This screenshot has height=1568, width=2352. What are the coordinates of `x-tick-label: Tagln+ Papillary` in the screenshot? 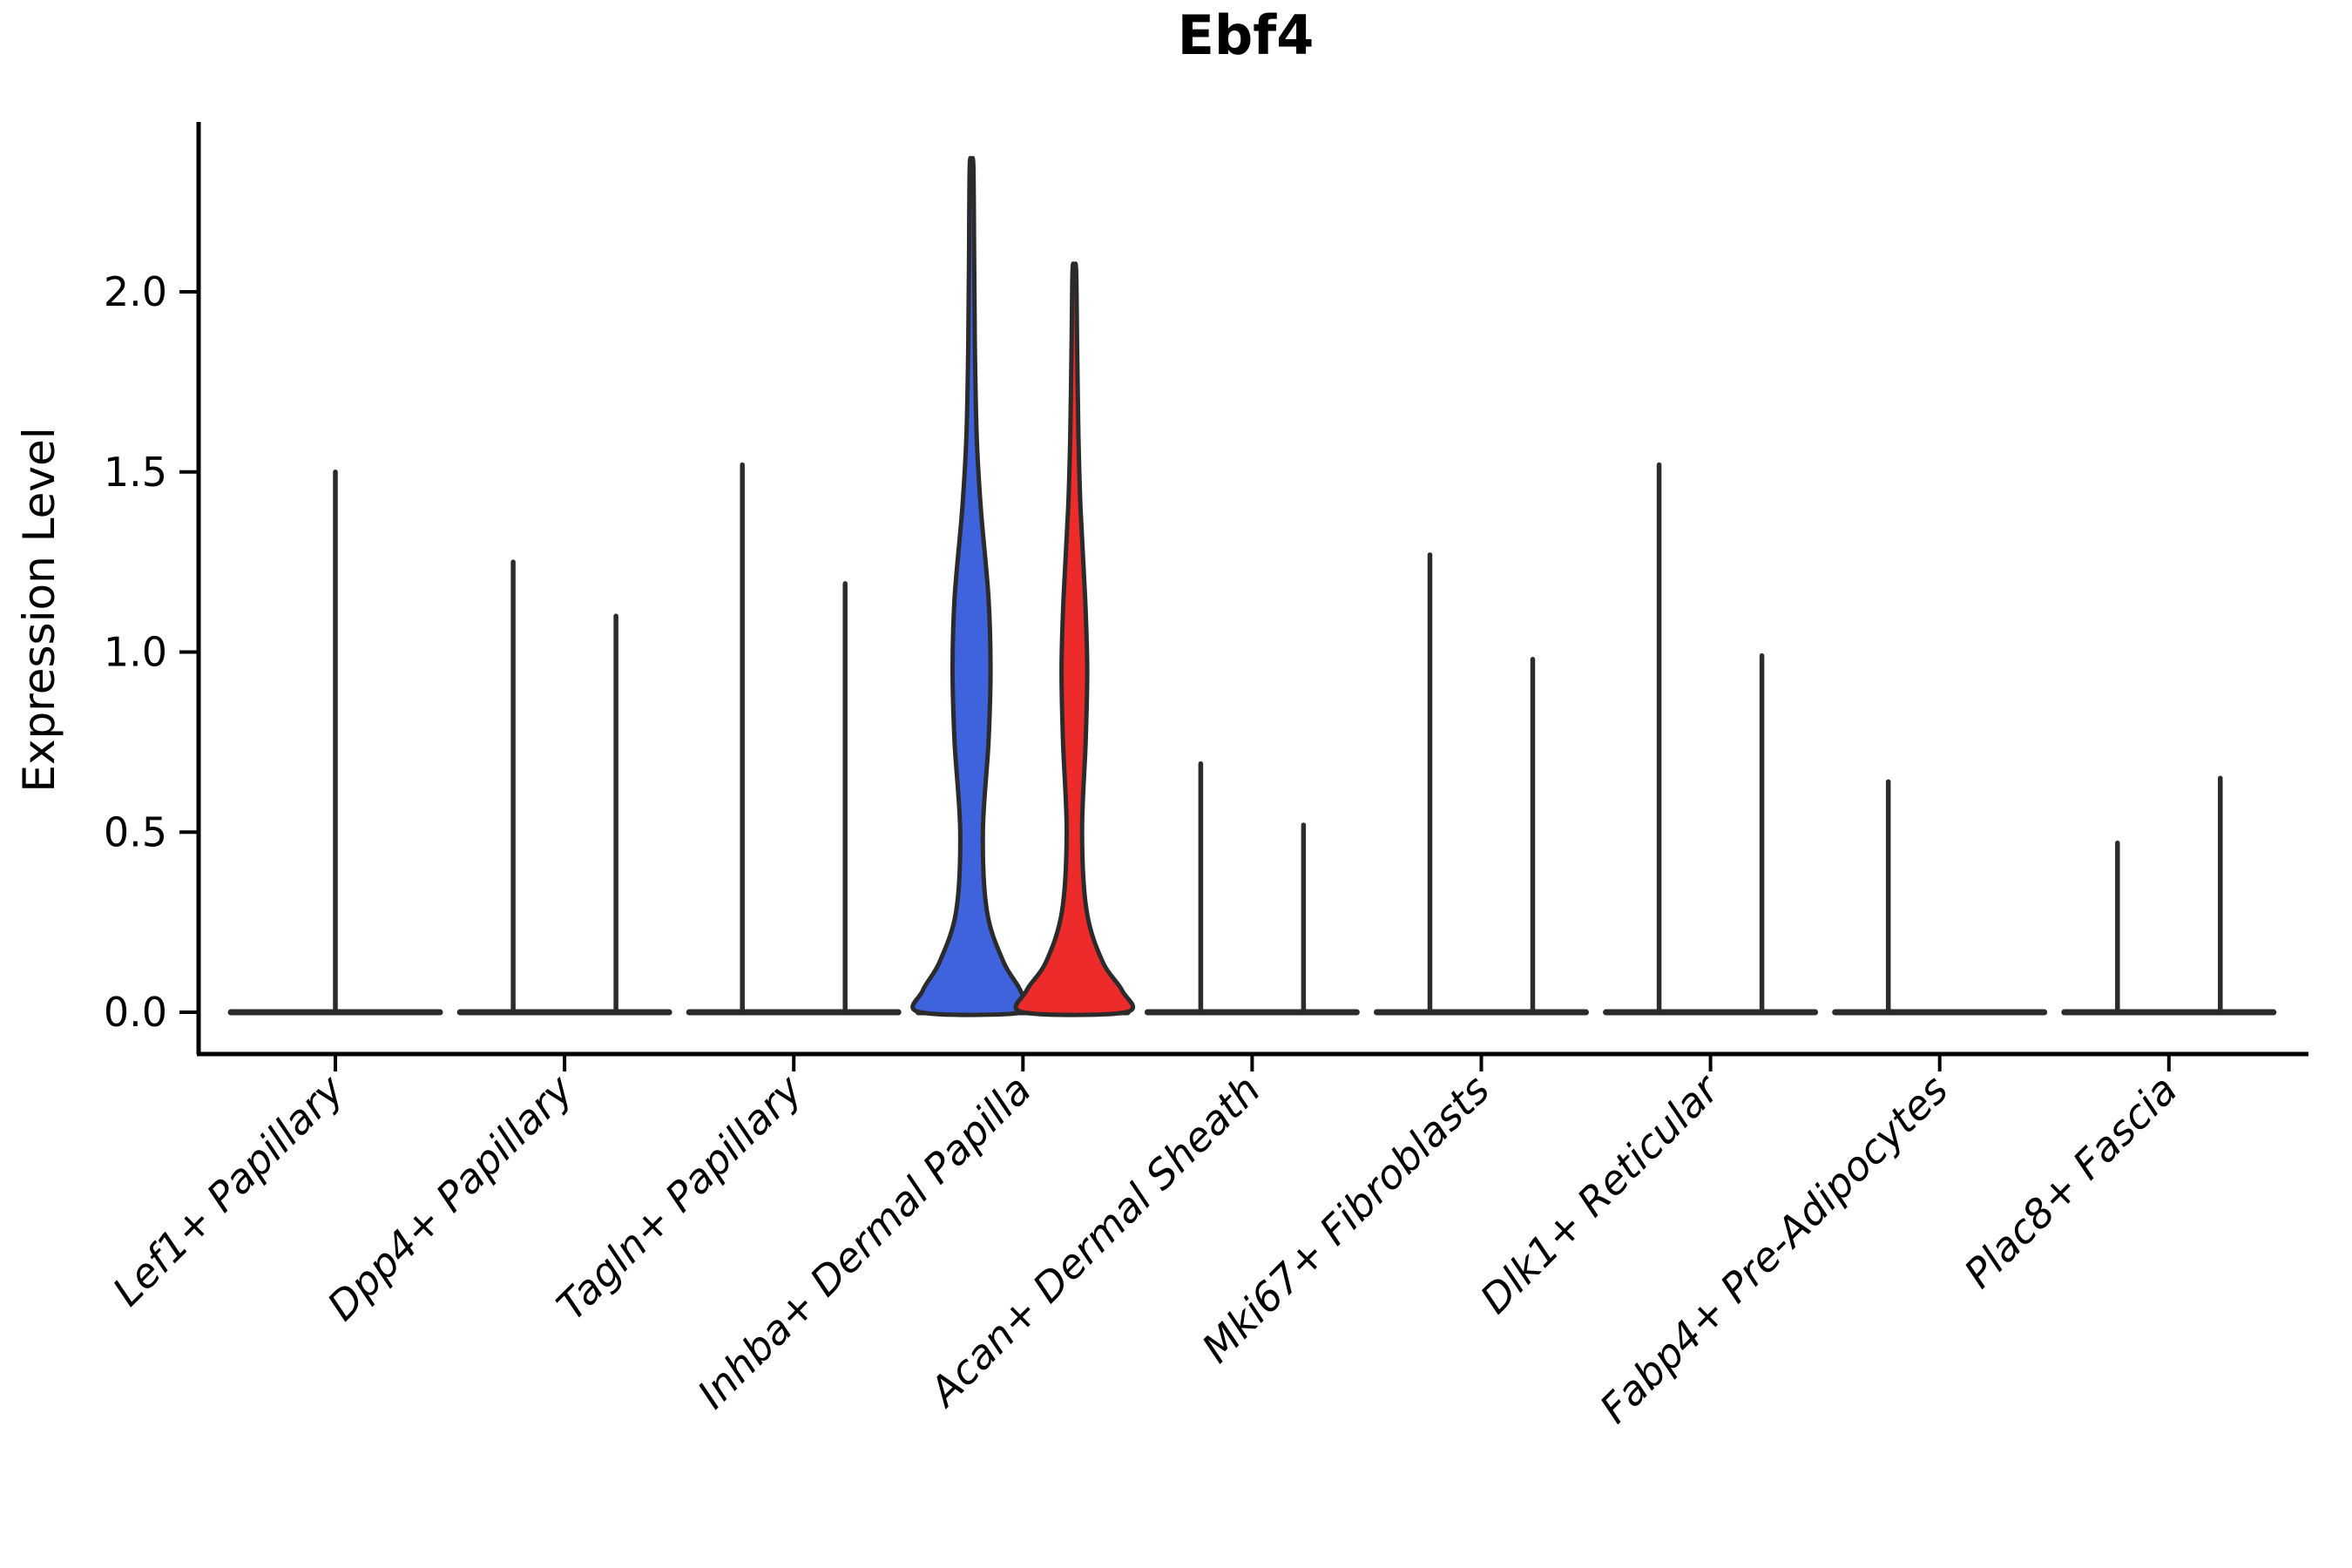 It's located at (680, 1197).